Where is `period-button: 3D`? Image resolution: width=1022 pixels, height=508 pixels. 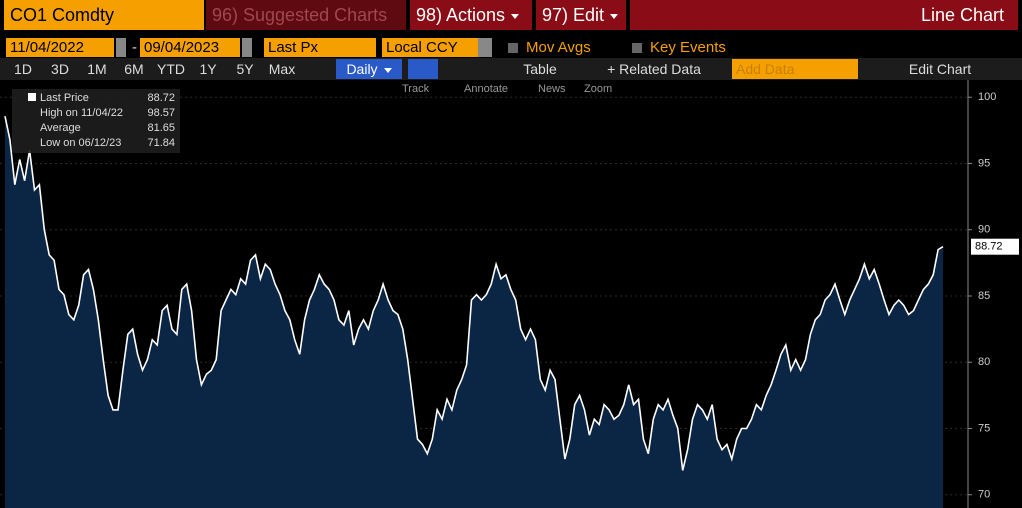
period-button: 3D is located at coordinates (60, 69).